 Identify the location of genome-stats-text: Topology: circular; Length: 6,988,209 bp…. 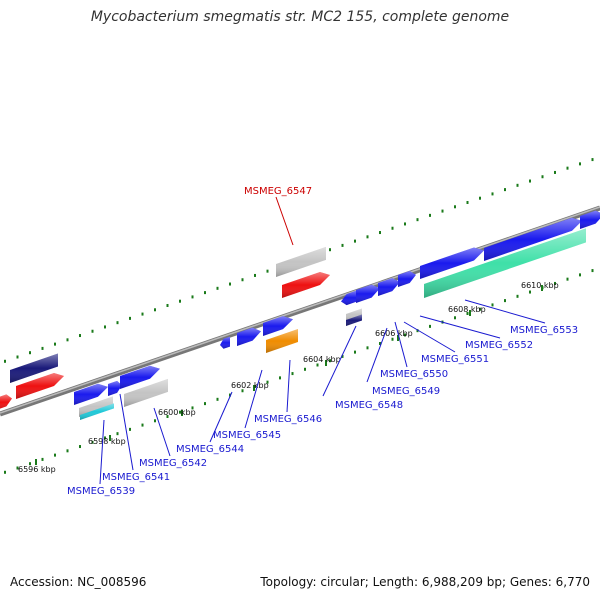
(425, 582).